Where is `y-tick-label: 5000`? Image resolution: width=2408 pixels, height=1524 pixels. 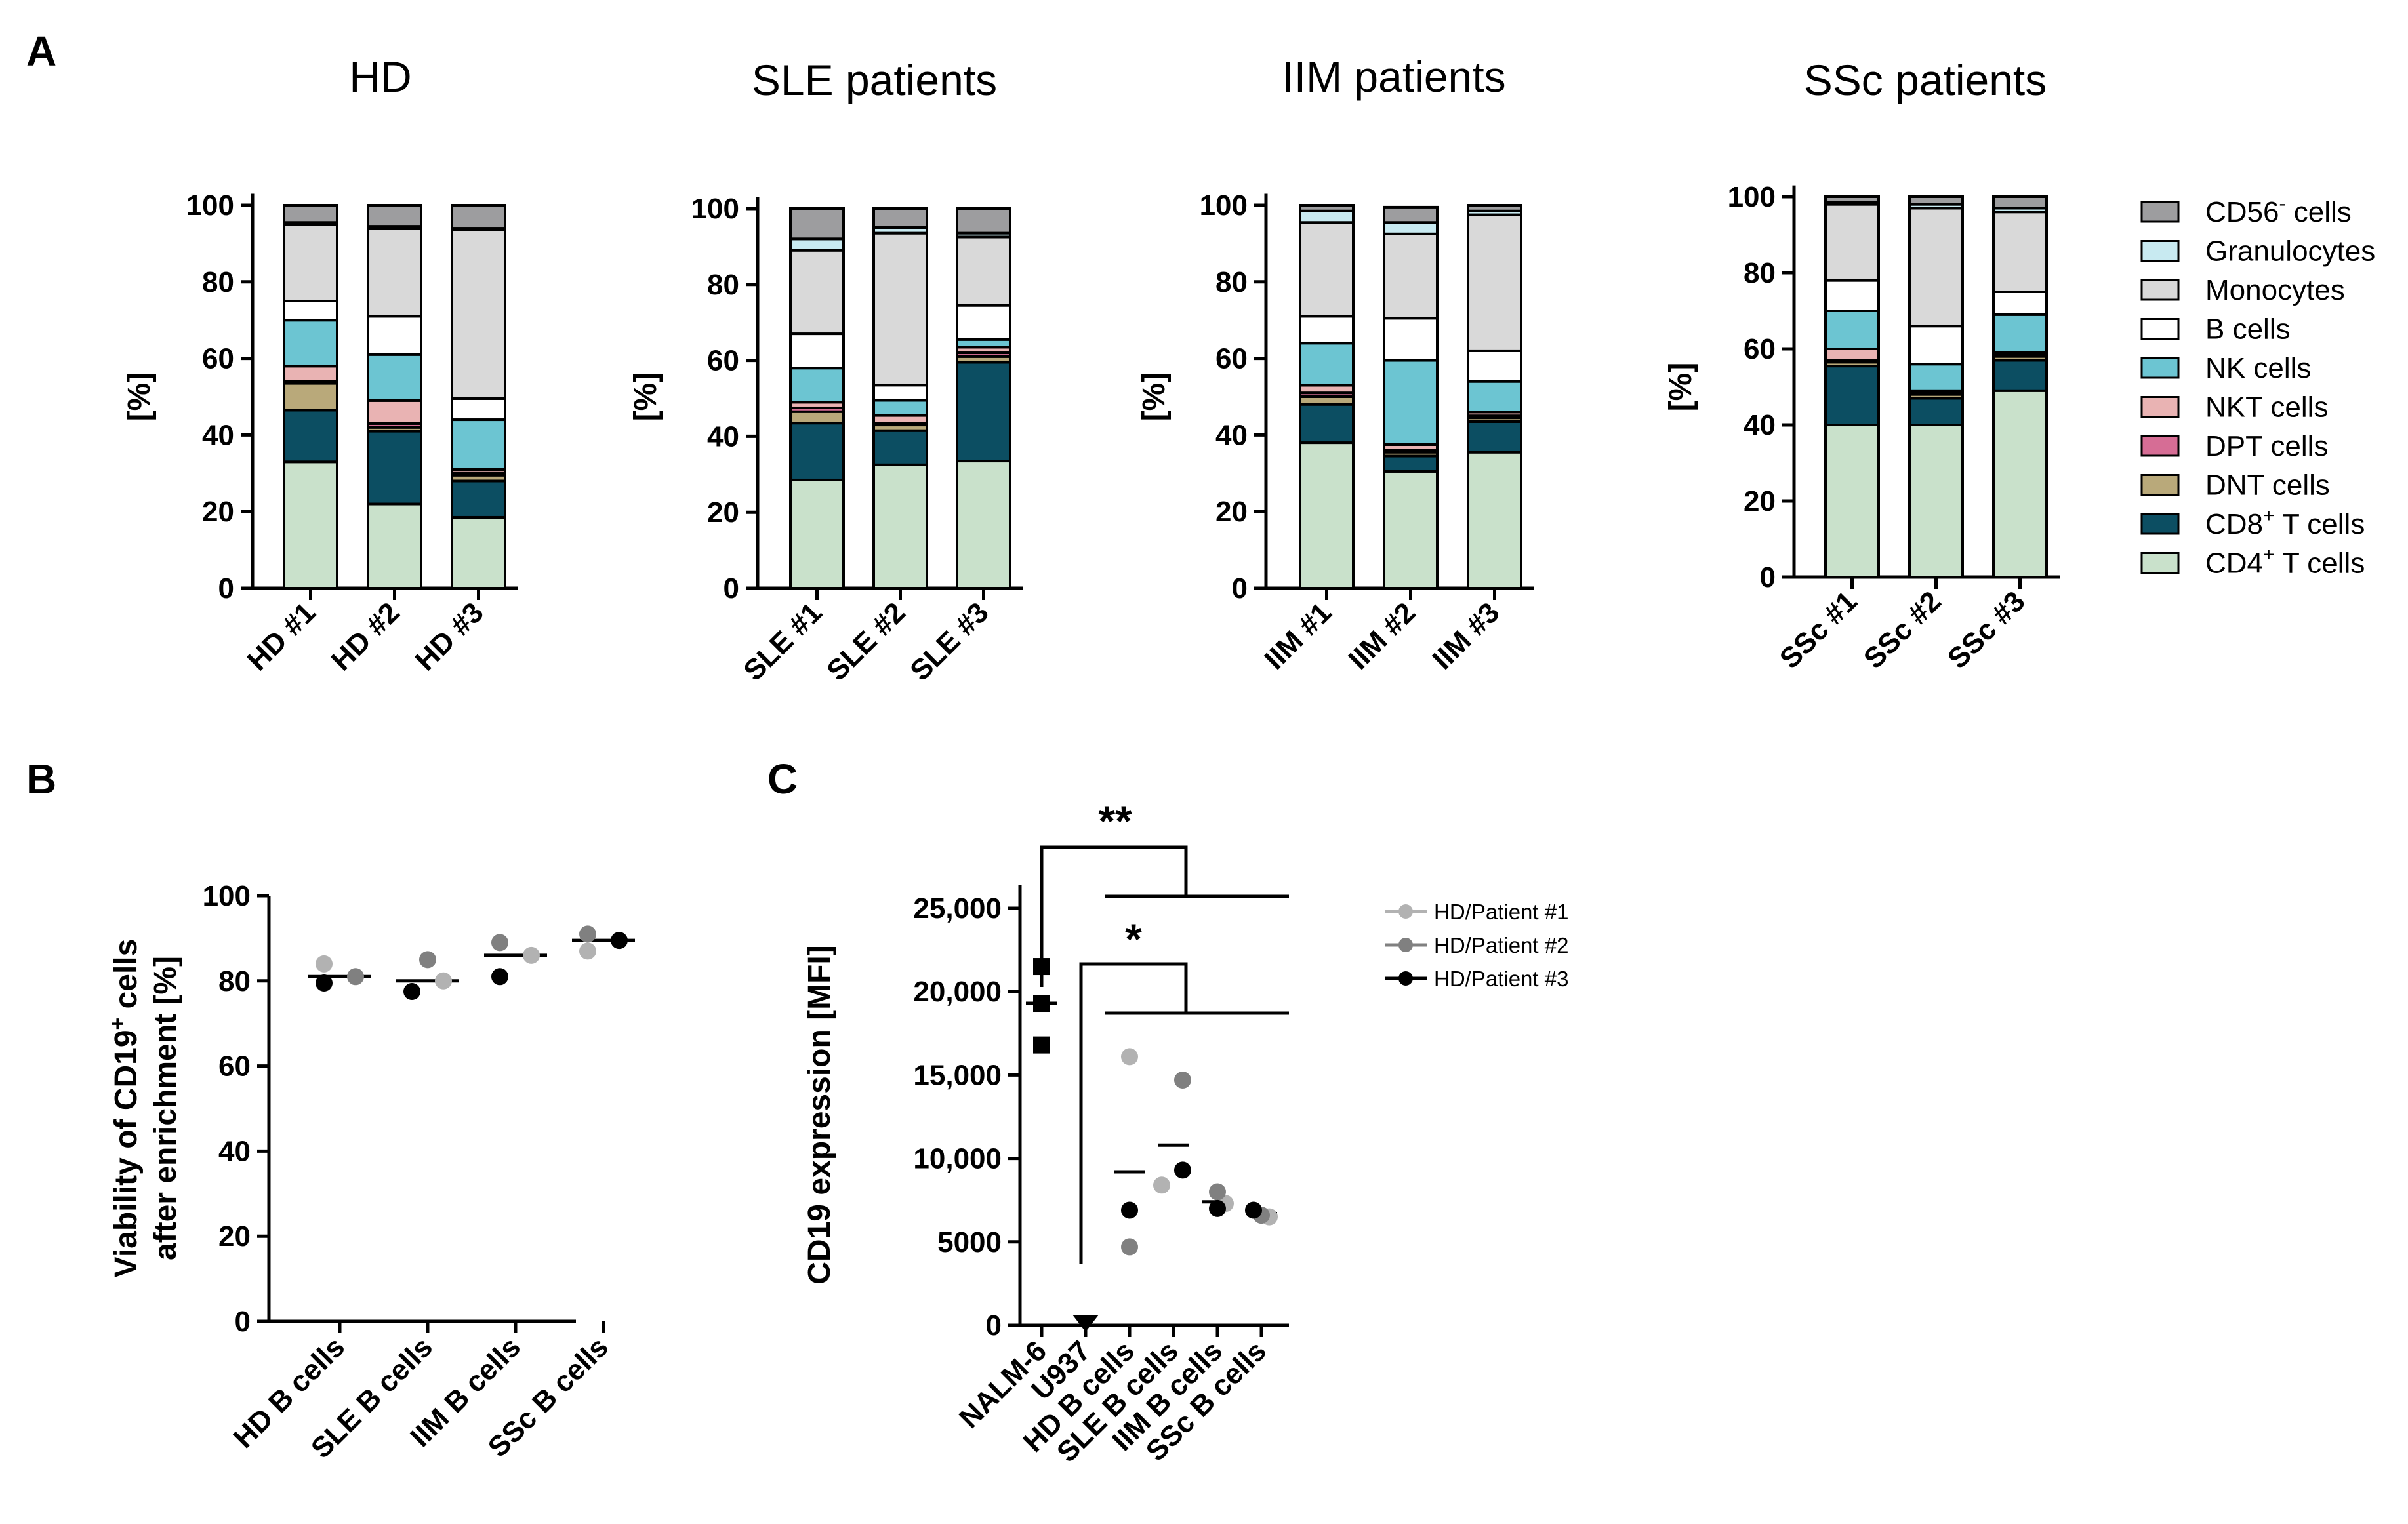
y-tick-label: 5000 is located at coordinates (969, 1242).